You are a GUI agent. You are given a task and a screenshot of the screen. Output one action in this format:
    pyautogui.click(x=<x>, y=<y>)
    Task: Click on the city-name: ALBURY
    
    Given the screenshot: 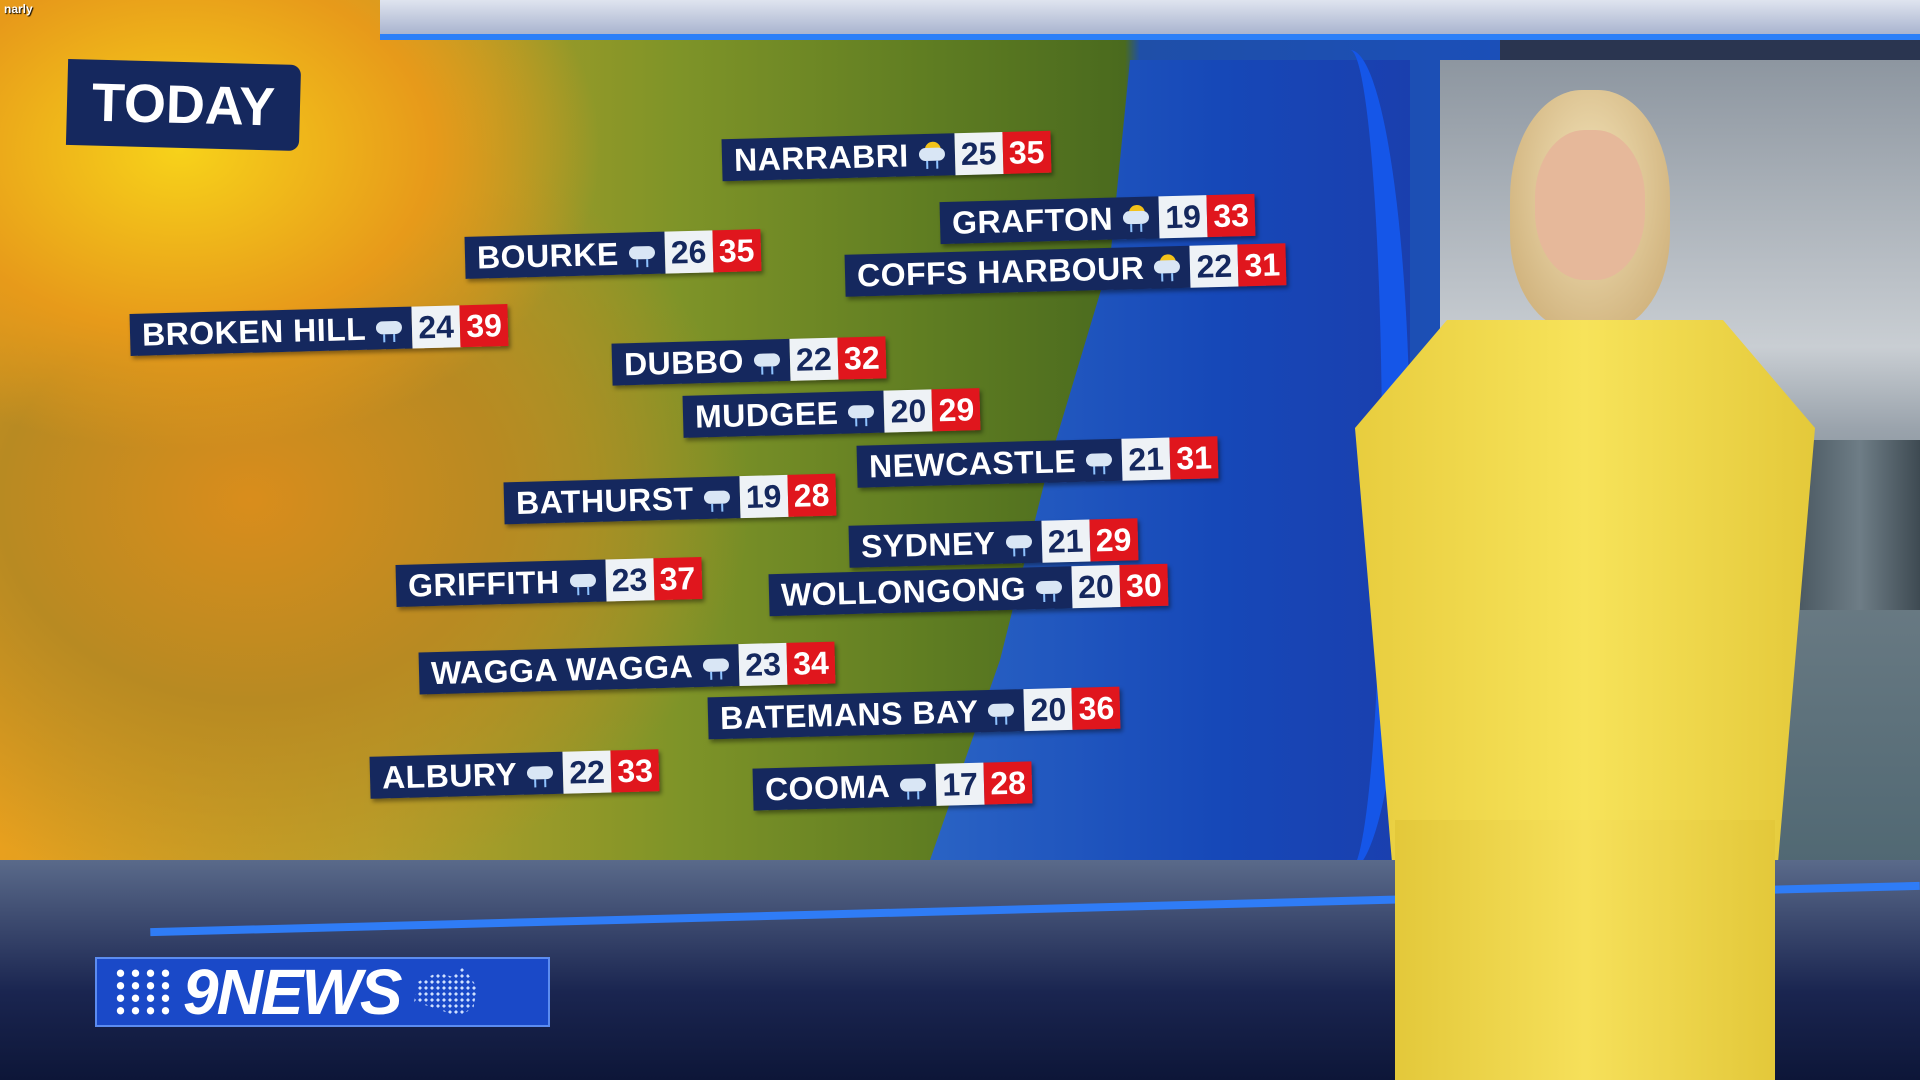 What is the action you would take?
    pyautogui.click(x=466, y=775)
    